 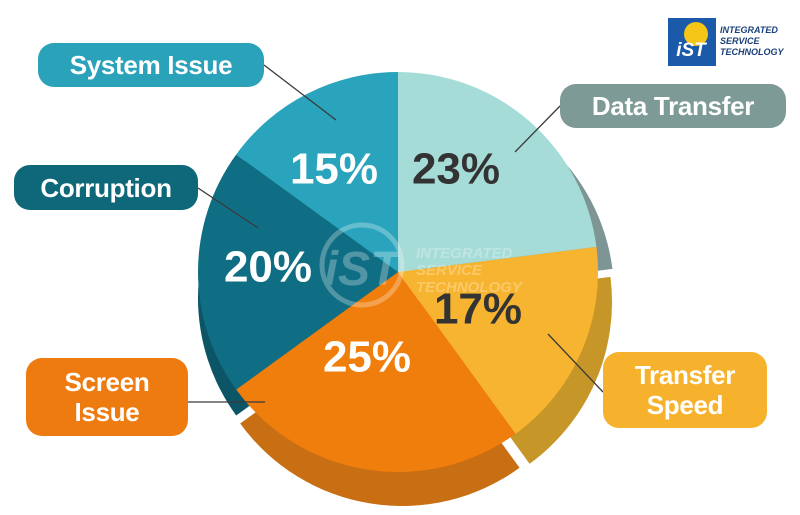 What do you see at coordinates (268, 267) in the screenshot?
I see `value-label-corruption: 20%` at bounding box center [268, 267].